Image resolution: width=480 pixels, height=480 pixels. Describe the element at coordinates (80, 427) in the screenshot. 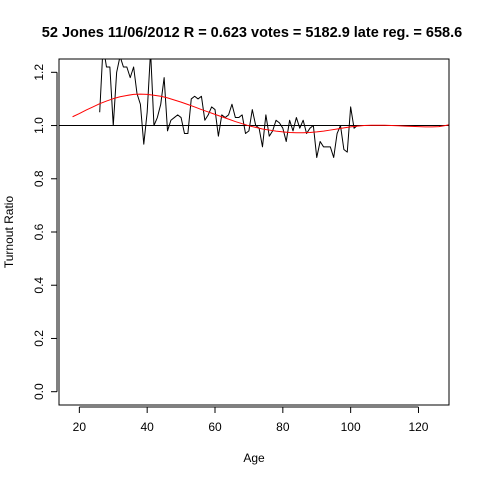

I see `x-tick-label: 20` at that location.